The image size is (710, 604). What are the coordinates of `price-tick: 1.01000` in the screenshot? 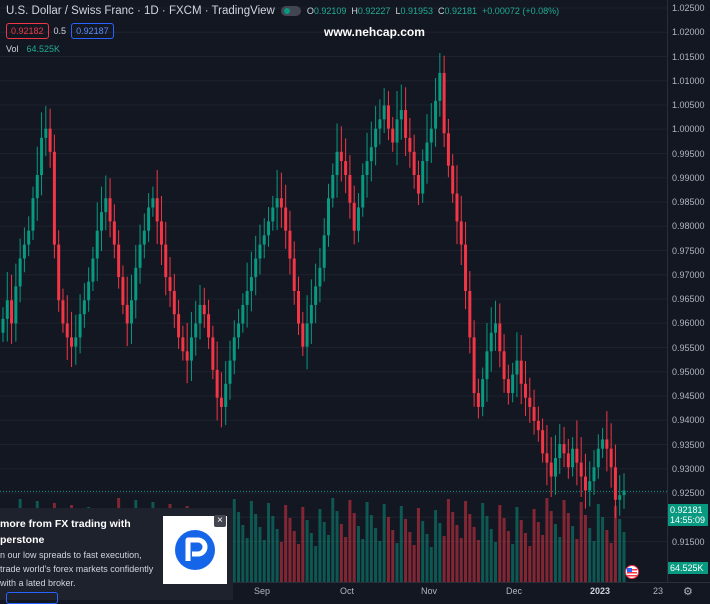 It's located at (688, 80).